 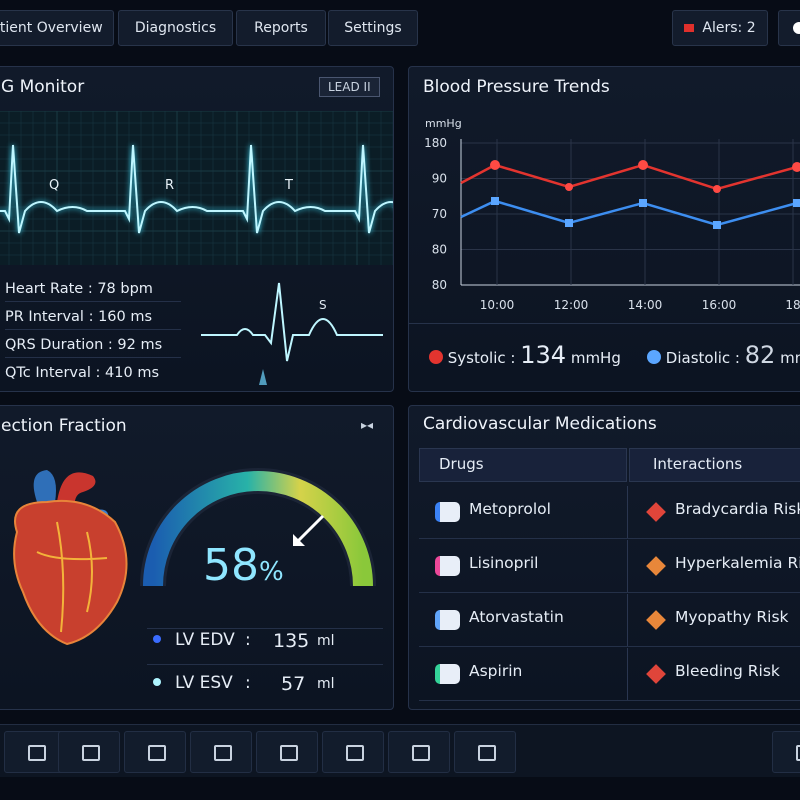 I want to click on wave-label: T, so click(x=288, y=185).